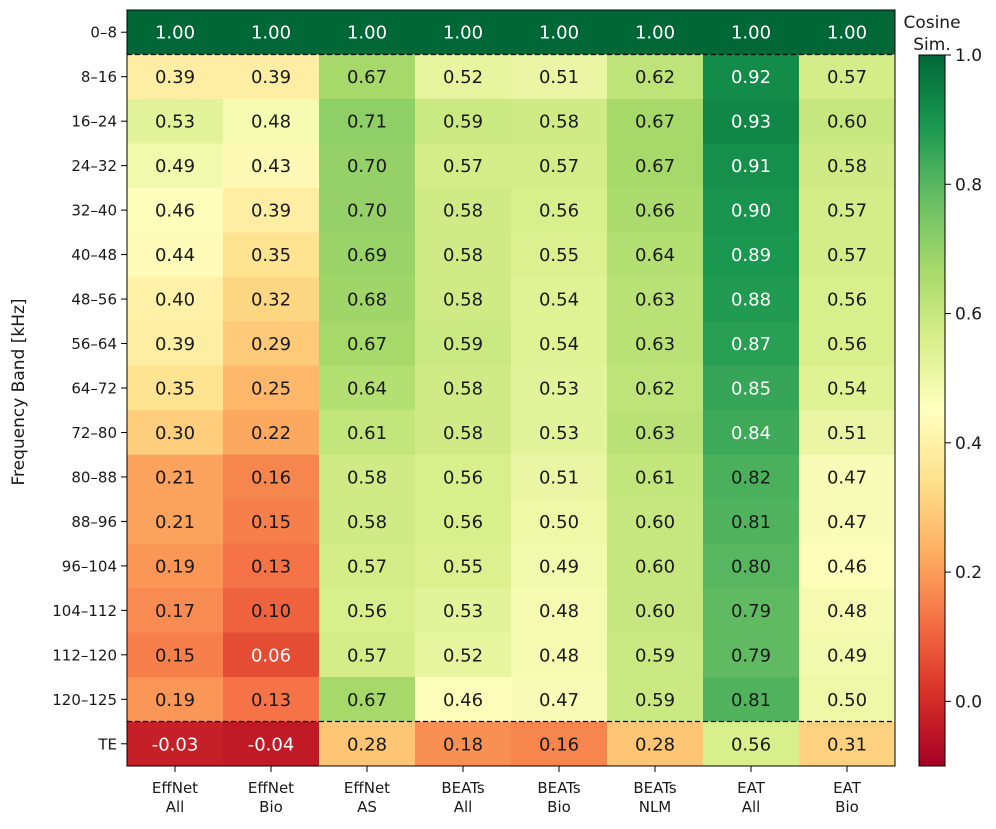 This screenshot has width=996, height=829. What do you see at coordinates (655, 433) in the screenshot?
I see `cell-value-label: 0.63` at bounding box center [655, 433].